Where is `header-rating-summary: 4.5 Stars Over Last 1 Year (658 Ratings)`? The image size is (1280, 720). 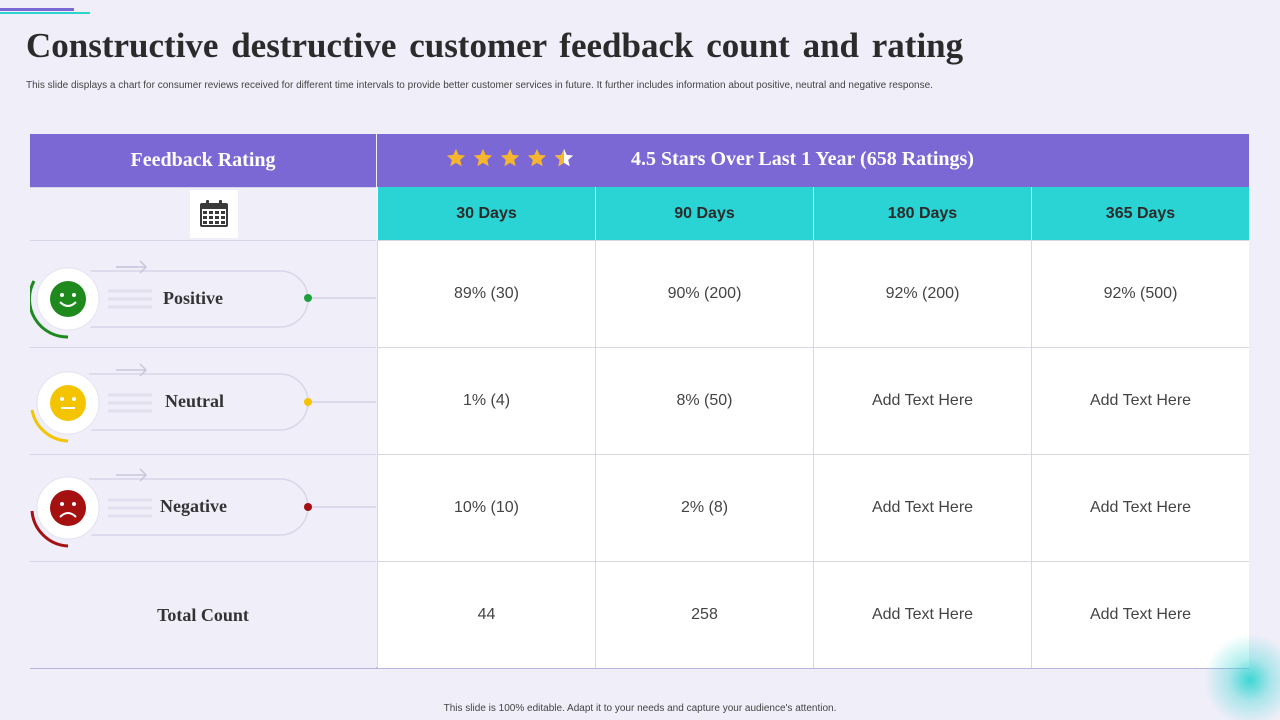
header-rating-summary: 4.5 Stars Over Last 1 Year (658 Ratings) is located at coordinates (813, 160).